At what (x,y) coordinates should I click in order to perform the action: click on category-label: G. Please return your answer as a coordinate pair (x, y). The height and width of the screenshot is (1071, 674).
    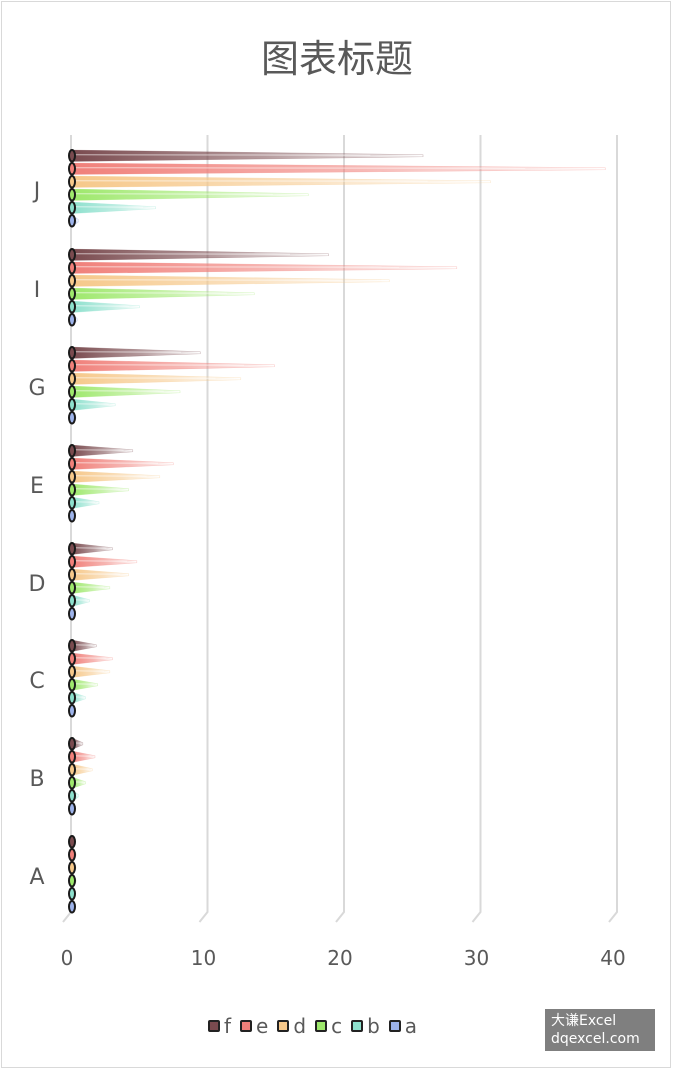
    Looking at the image, I should click on (36, 388).